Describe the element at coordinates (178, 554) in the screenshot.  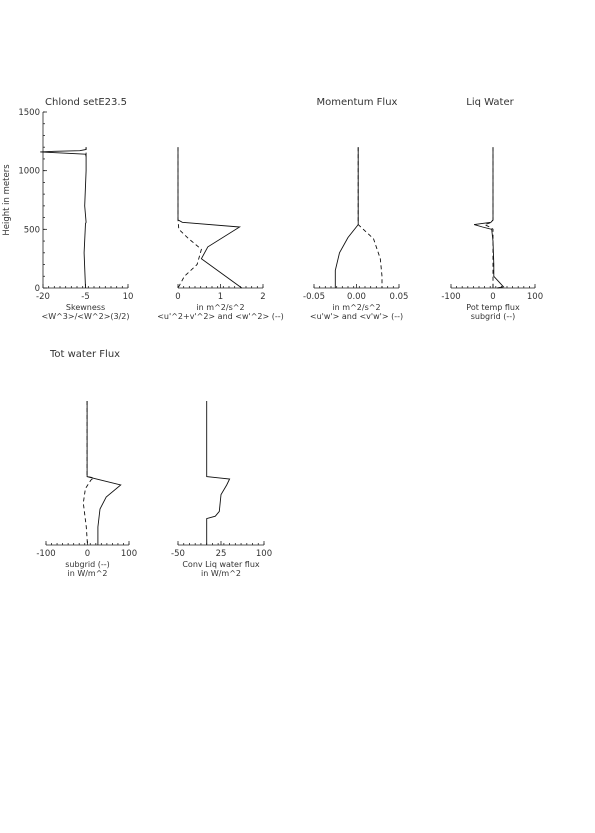
I see `x-tick-label: -50` at that location.